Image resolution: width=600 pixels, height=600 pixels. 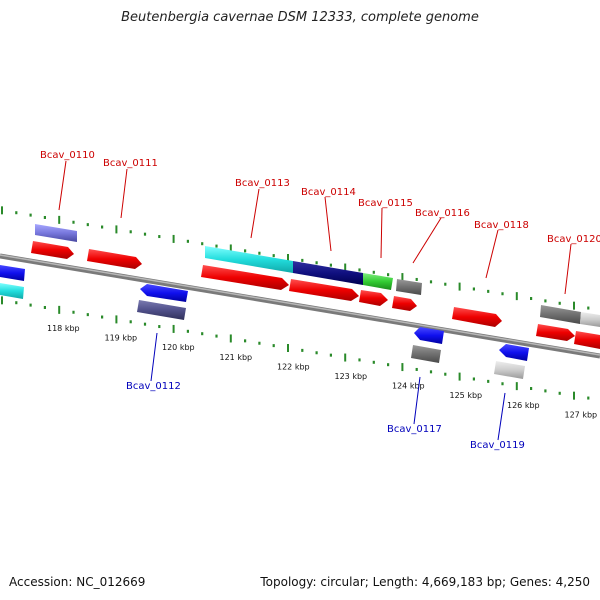 I want to click on gene-label-bcav-0111: Bcav_0111, so click(x=130, y=163).